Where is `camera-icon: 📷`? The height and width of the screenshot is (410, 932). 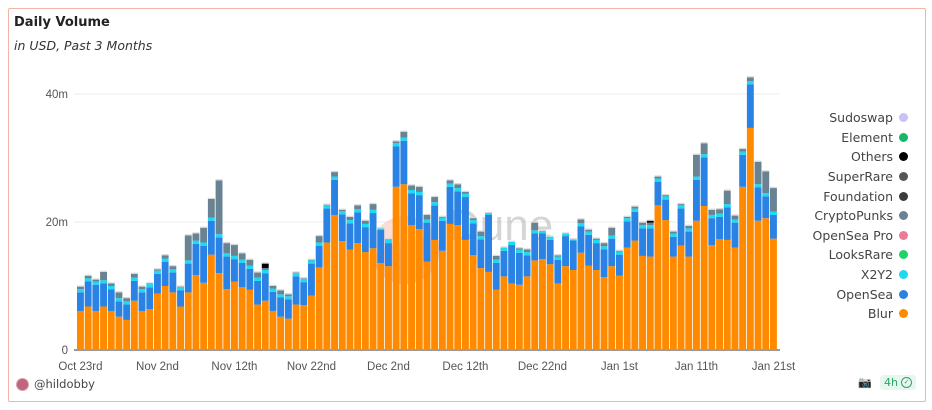
camera-icon: 📷 is located at coordinates (865, 382).